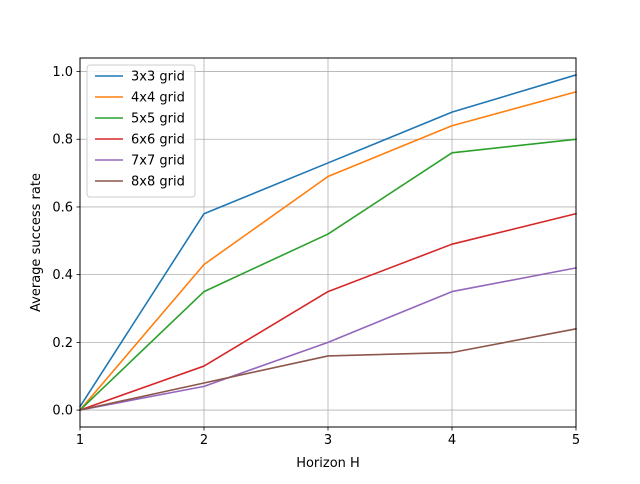  Describe the element at coordinates (62, 411) in the screenshot. I see `y-tick-label: 0.0` at that location.